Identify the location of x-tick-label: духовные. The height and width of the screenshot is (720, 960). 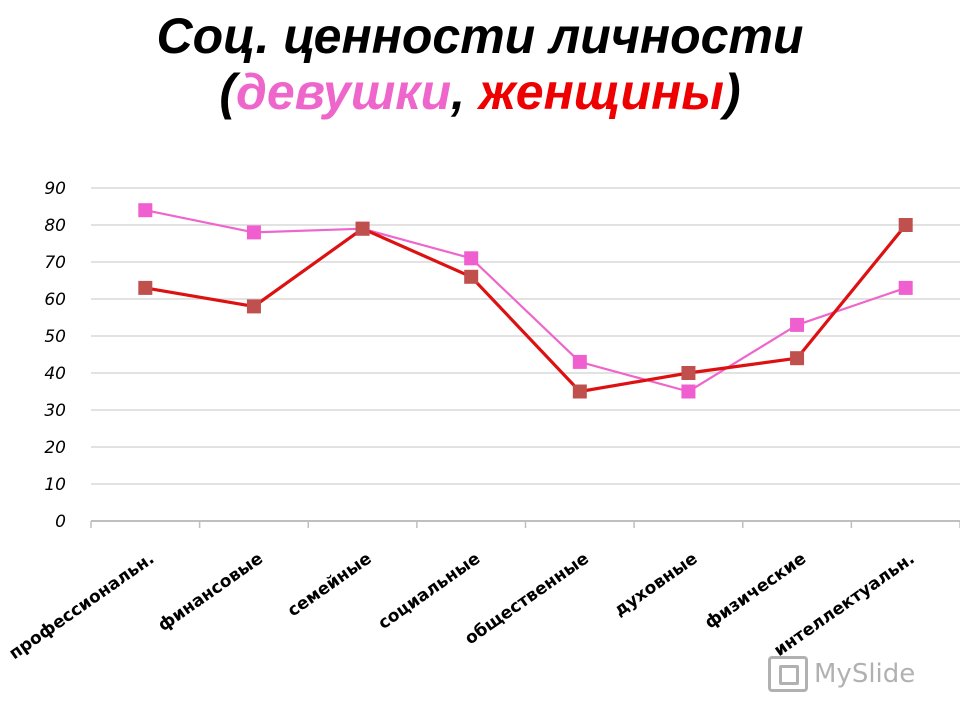
(655, 585).